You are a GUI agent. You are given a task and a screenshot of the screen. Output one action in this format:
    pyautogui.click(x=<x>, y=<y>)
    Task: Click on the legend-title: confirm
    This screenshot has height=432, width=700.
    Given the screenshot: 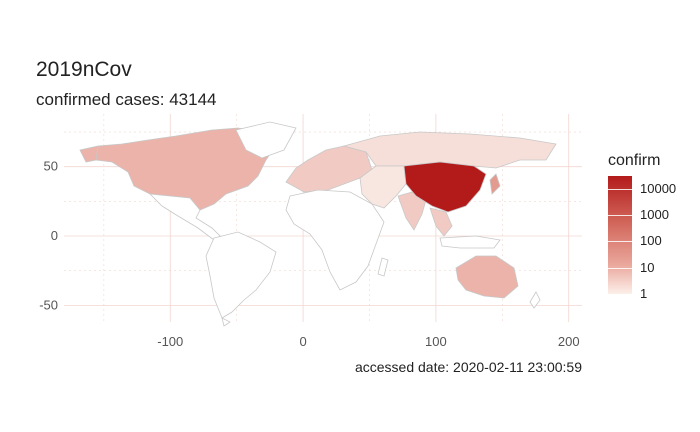 What is the action you would take?
    pyautogui.click(x=634, y=160)
    